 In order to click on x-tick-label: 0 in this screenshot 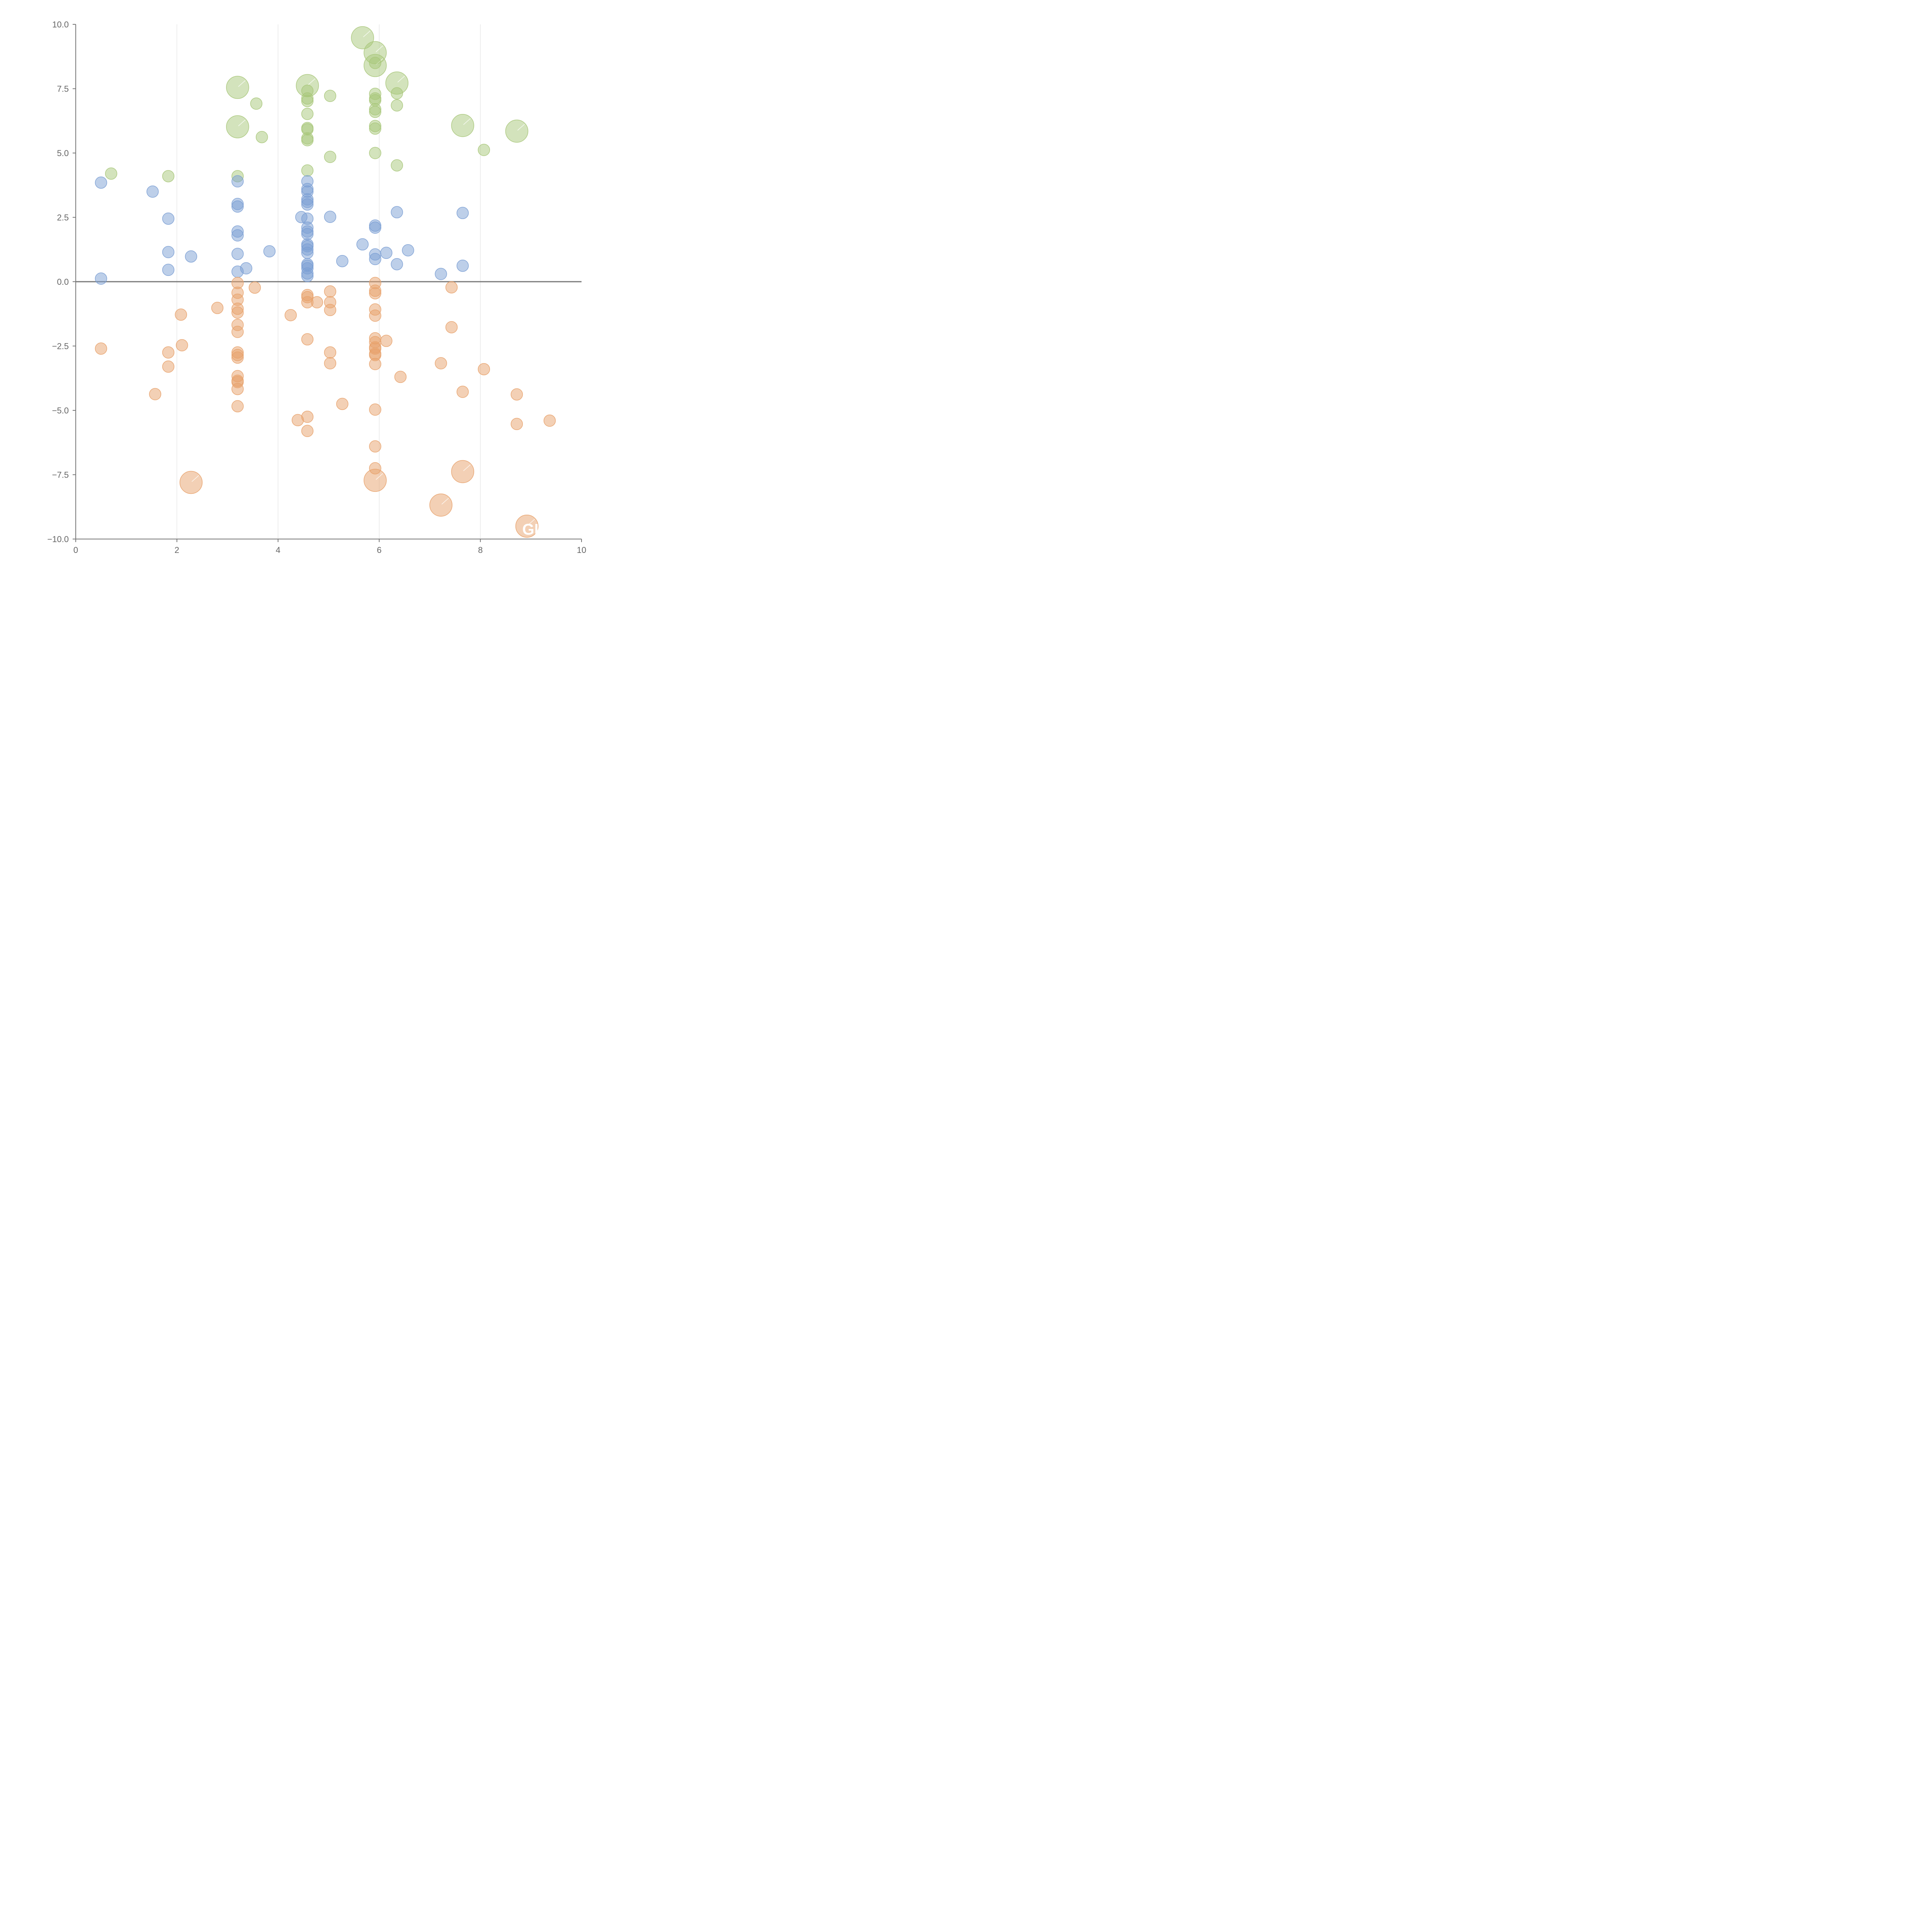, I will do `click(75, 550)`.